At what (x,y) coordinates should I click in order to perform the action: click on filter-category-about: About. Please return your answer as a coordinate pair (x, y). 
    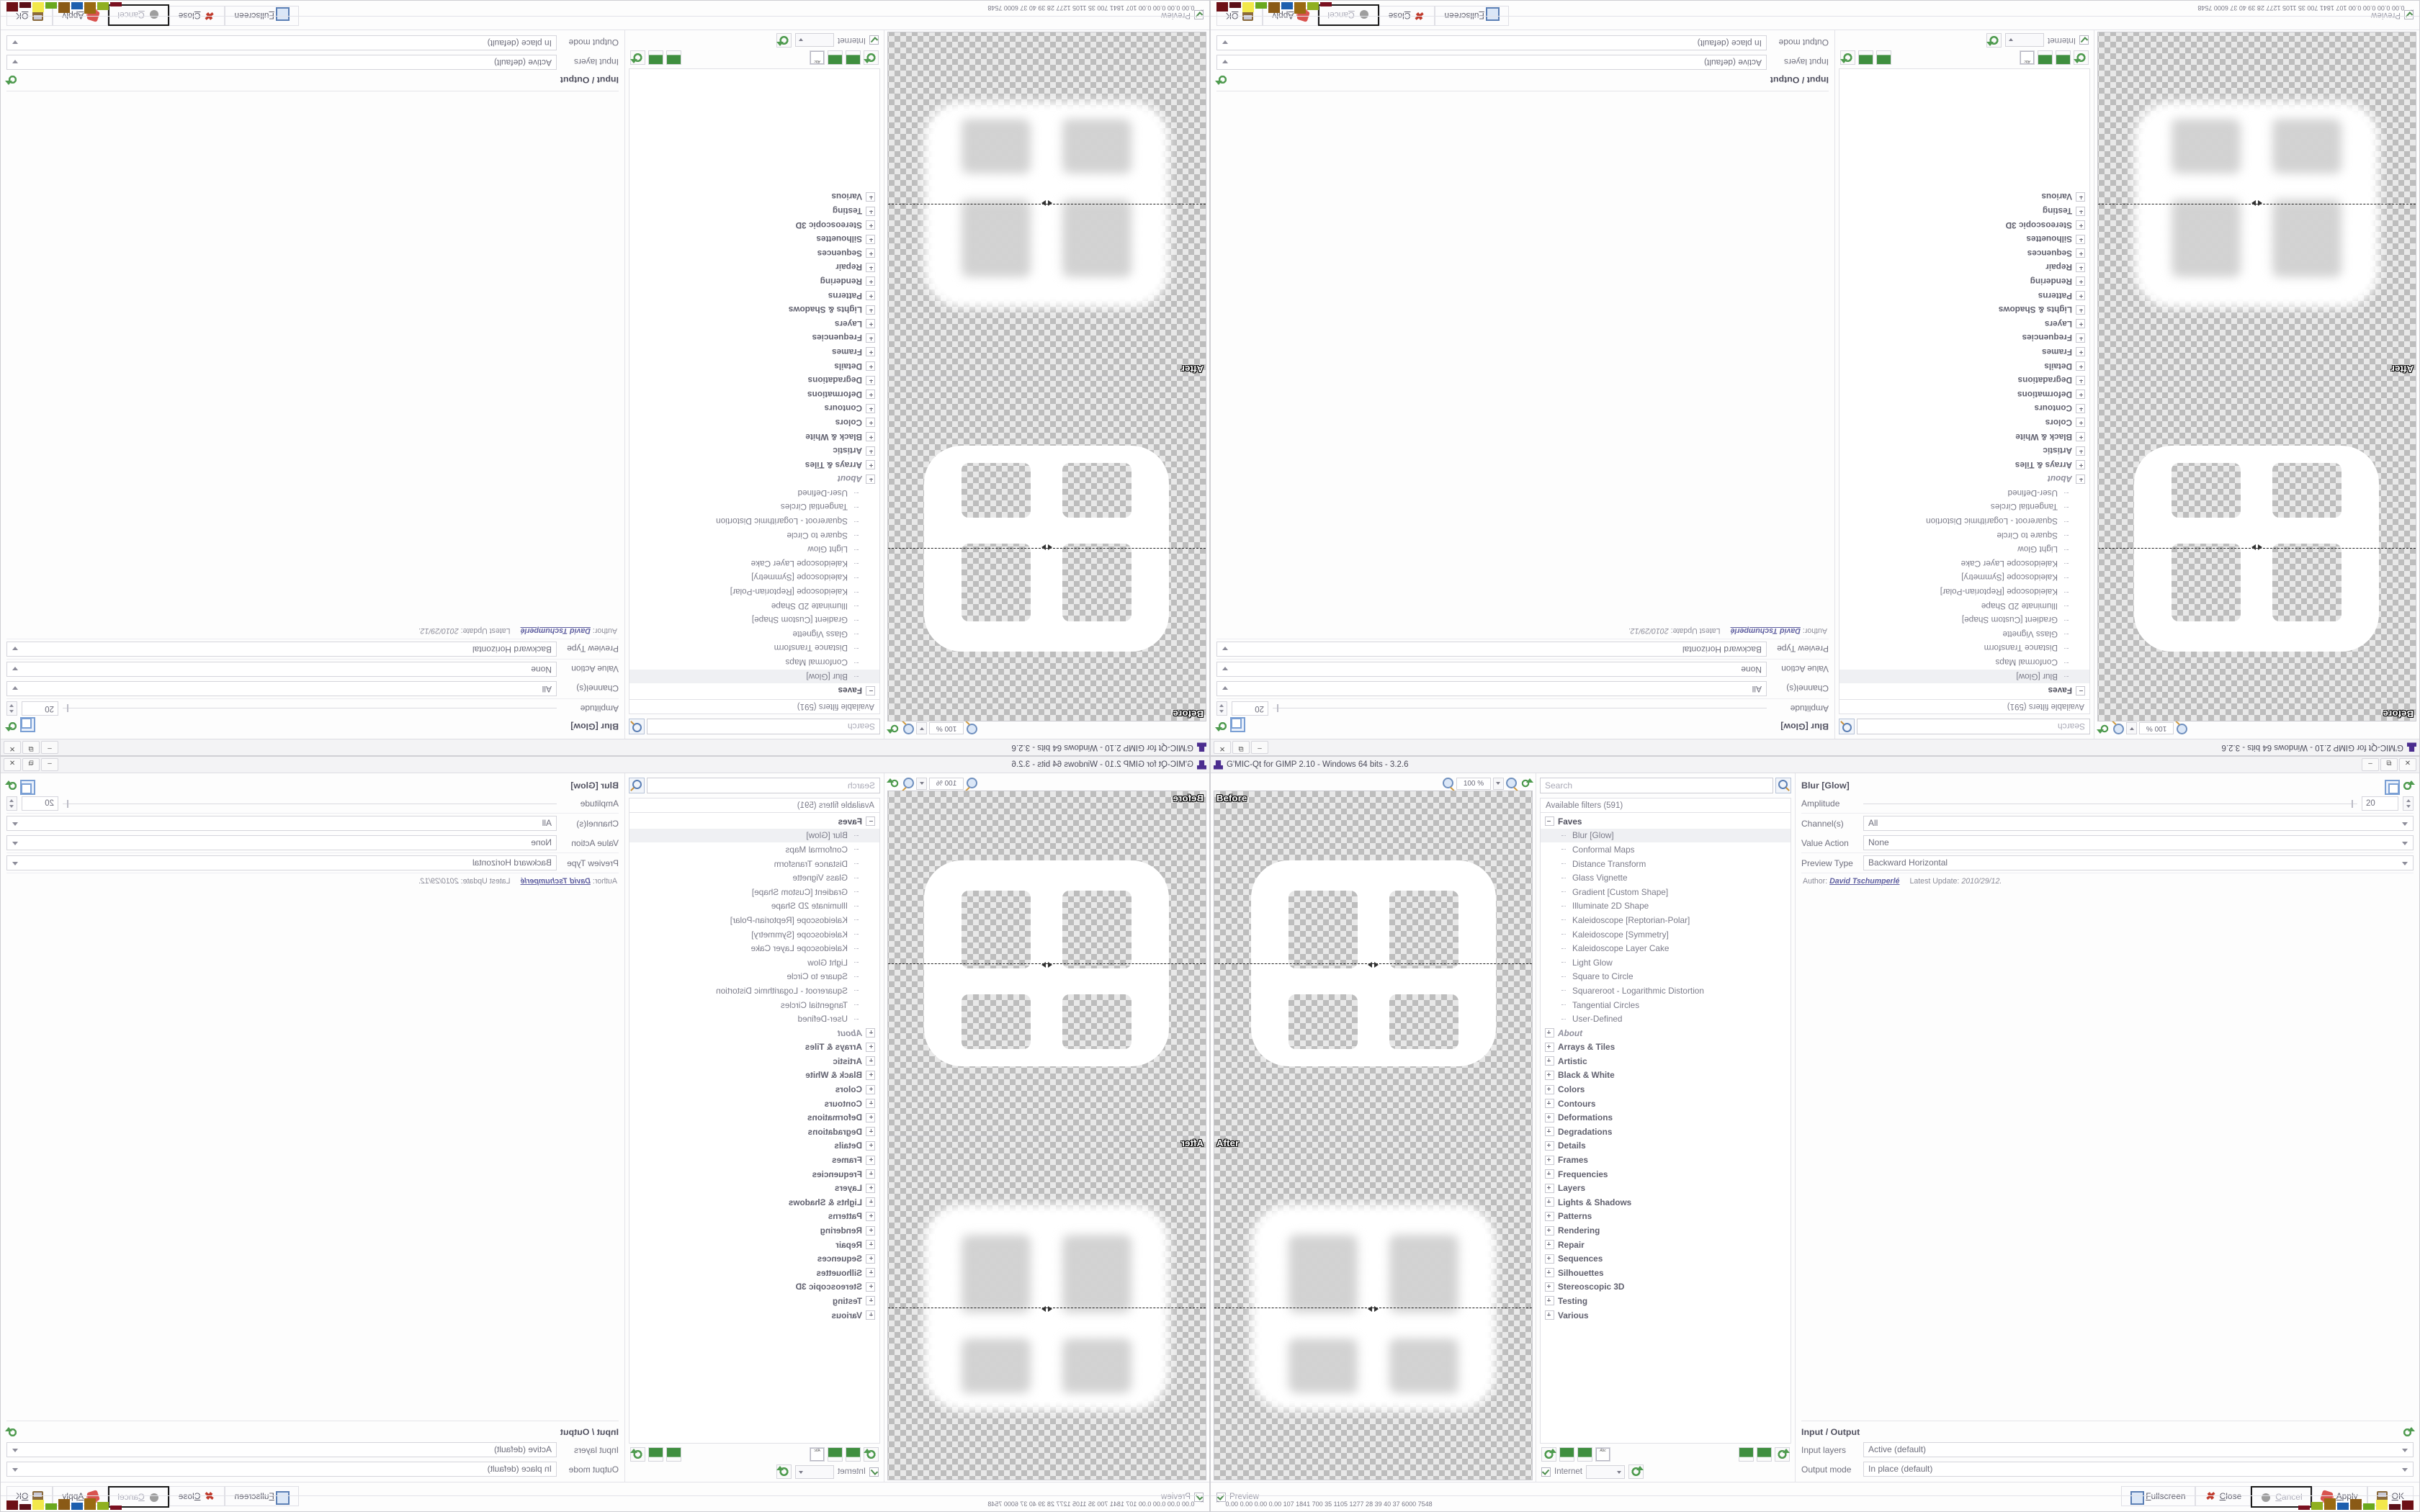
    Looking at the image, I should click on (754, 1033).